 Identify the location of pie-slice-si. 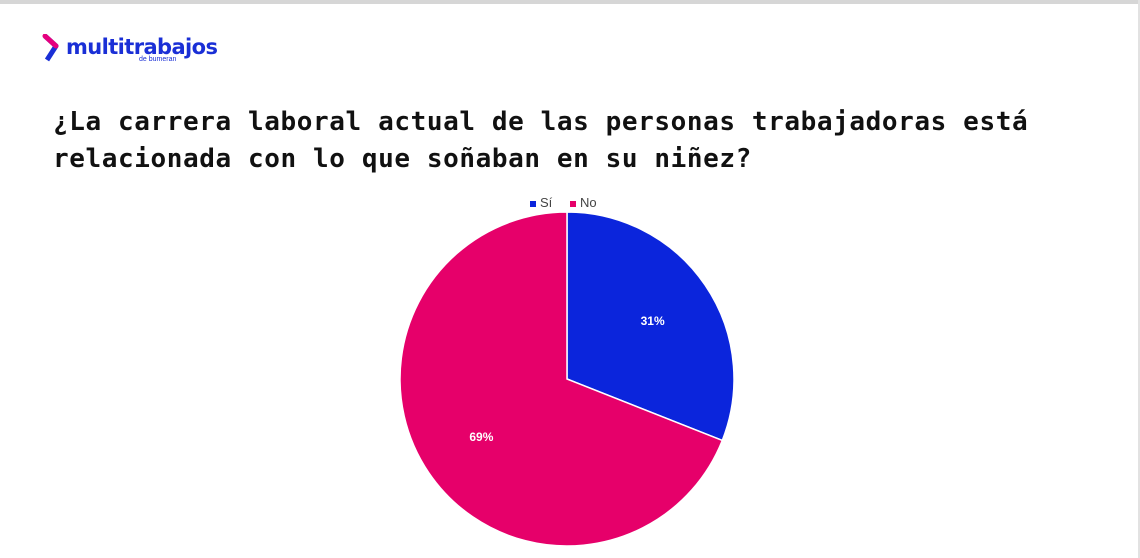
(650, 326).